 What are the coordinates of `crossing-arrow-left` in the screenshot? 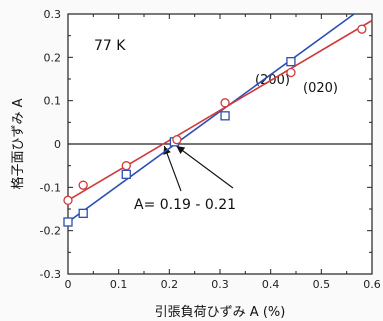 It's located at (172, 168).